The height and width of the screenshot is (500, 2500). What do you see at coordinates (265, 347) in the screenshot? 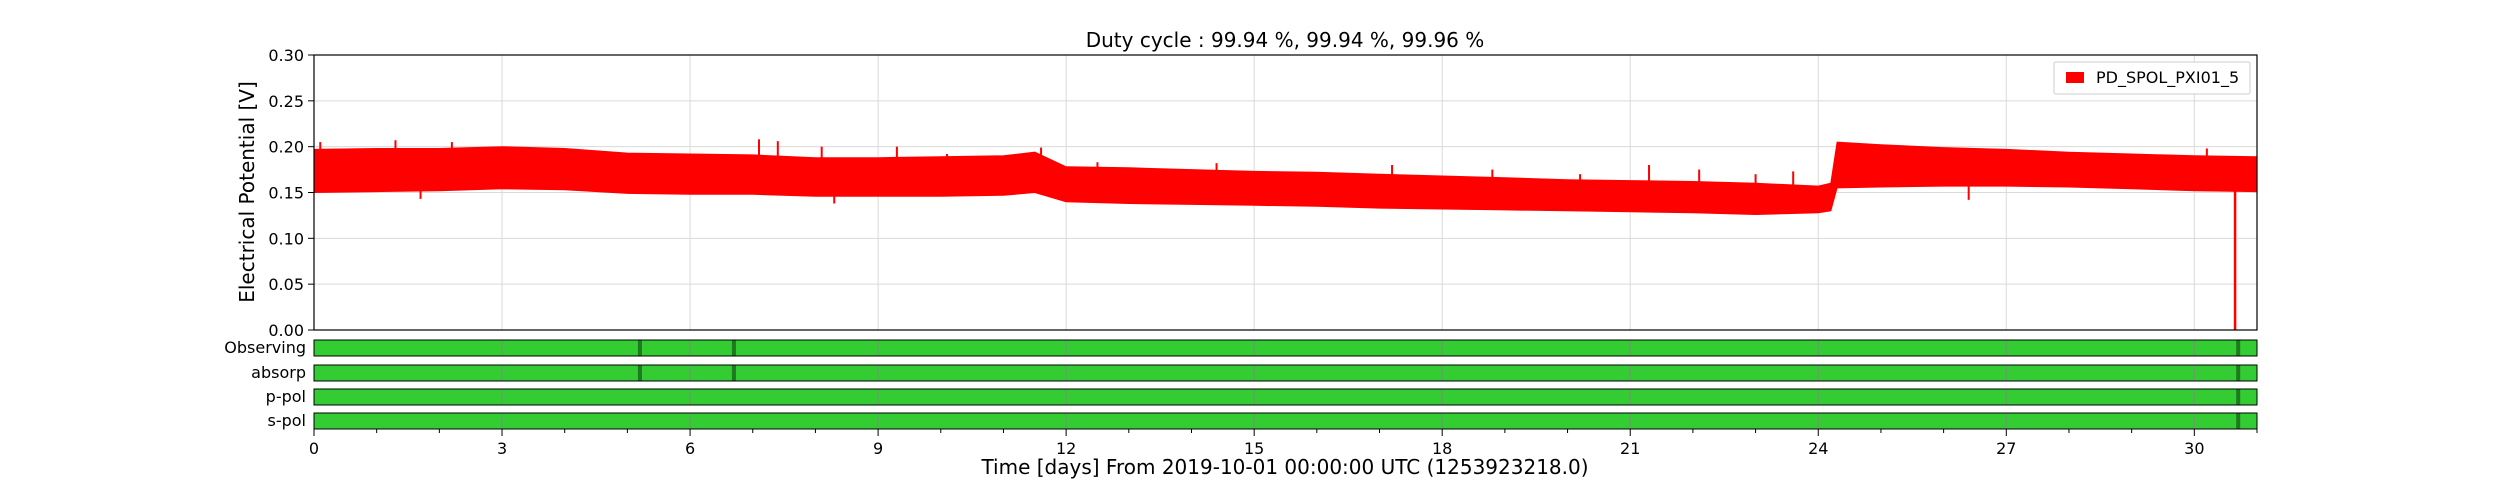
I see `segment-label: Observing` at bounding box center [265, 347].